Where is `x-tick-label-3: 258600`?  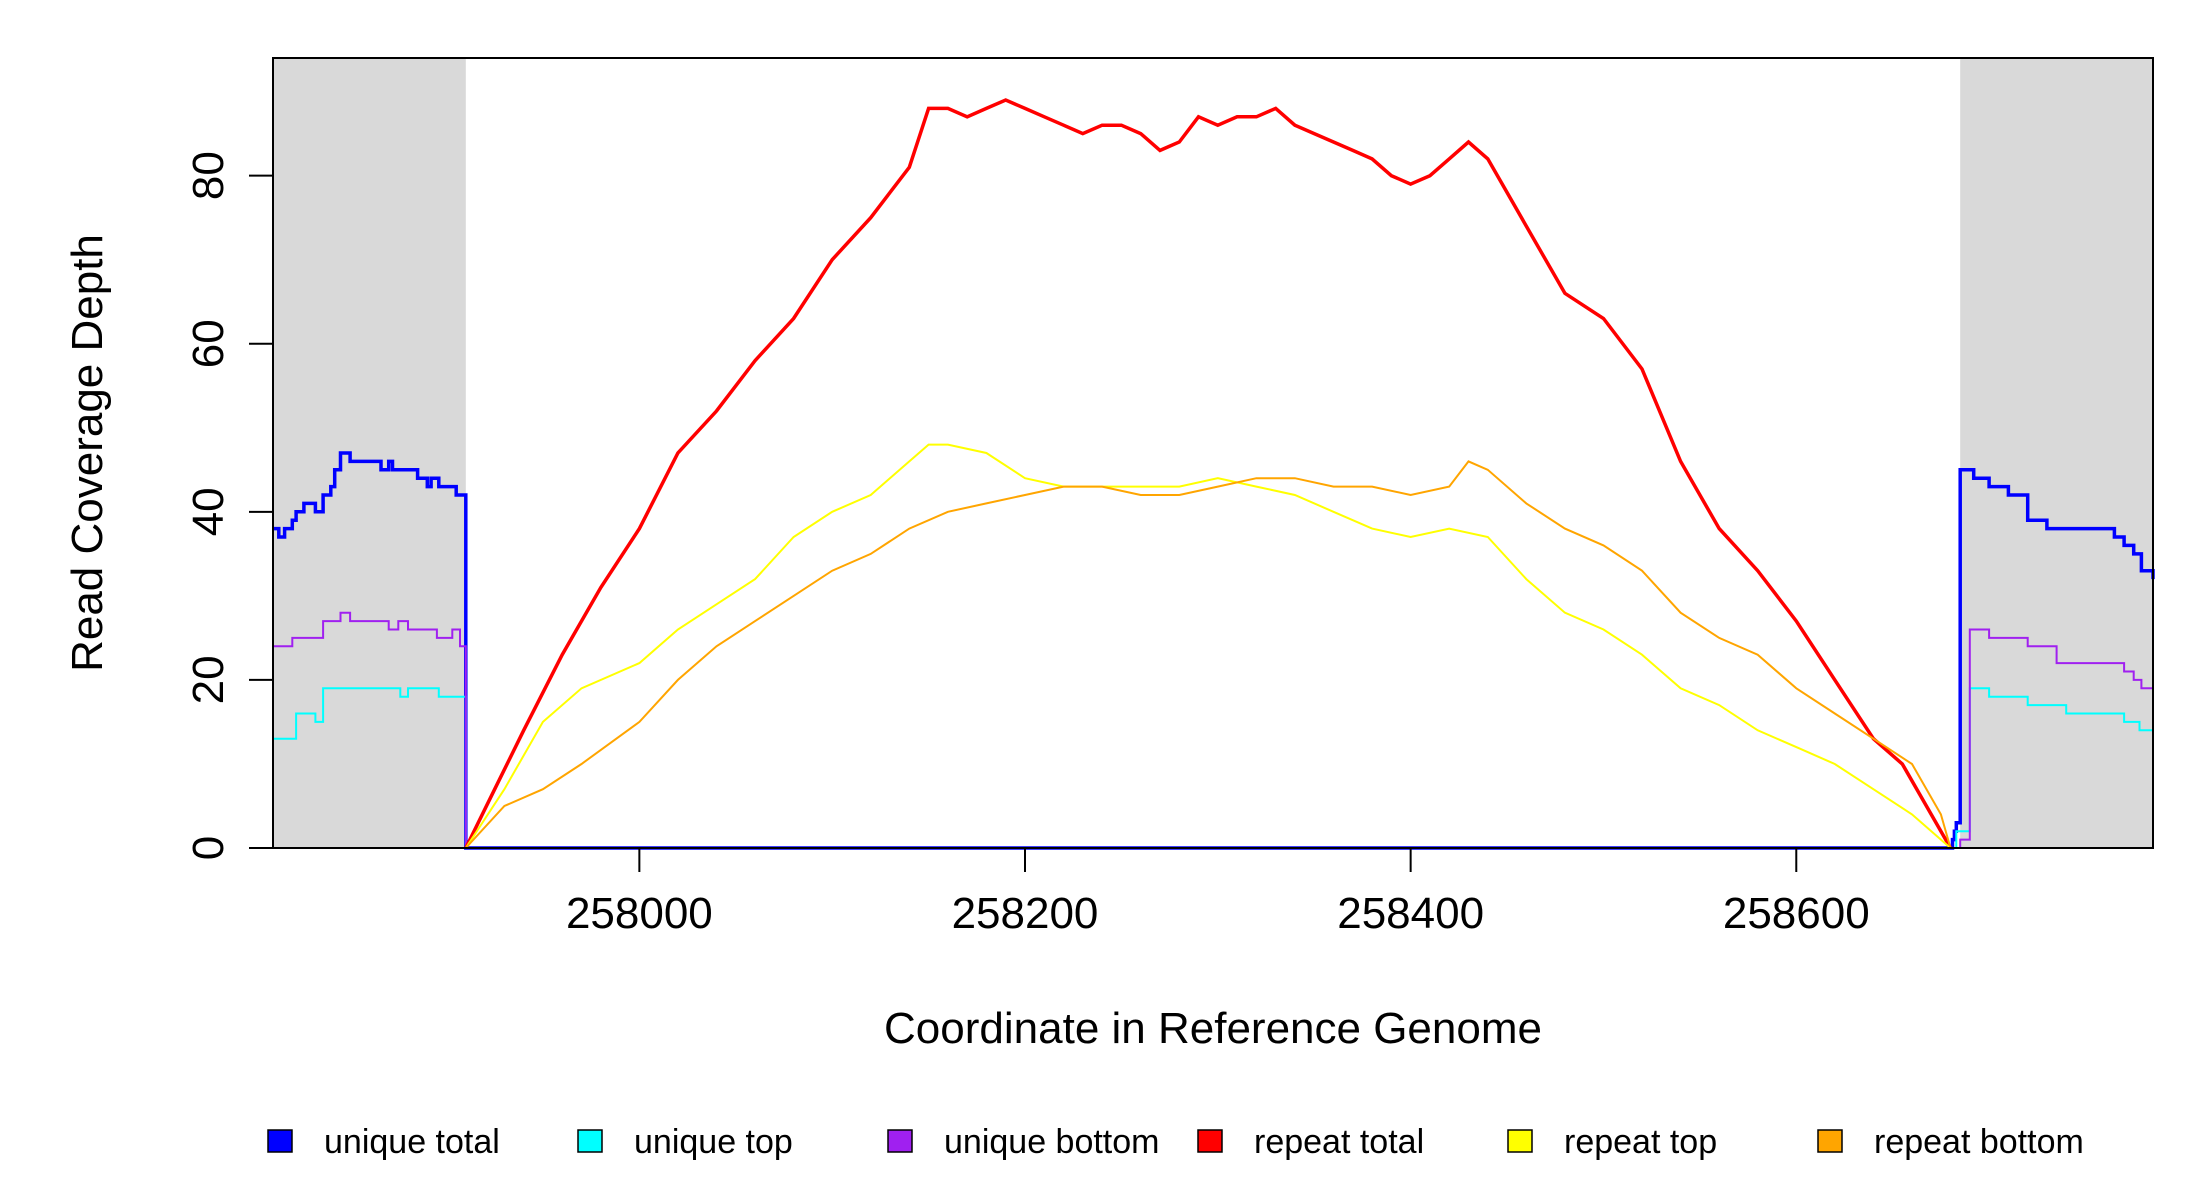
x-tick-label-3: 258600 is located at coordinates (1796, 913).